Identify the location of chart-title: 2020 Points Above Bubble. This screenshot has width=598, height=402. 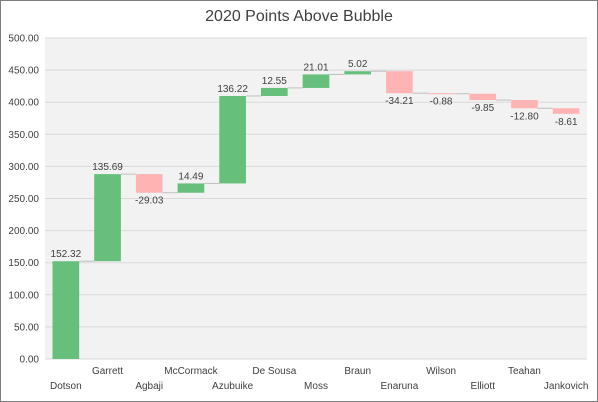
(299, 16).